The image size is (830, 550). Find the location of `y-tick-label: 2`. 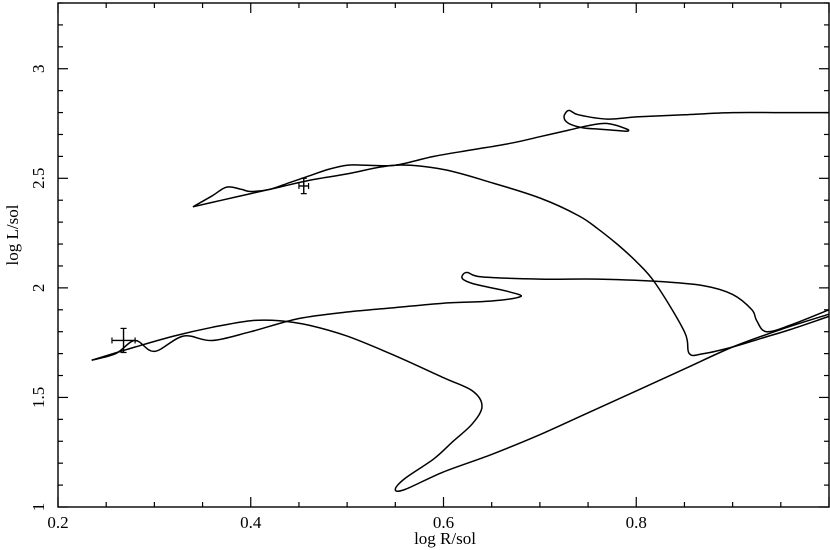

y-tick-label: 2 is located at coordinates (38, 288).